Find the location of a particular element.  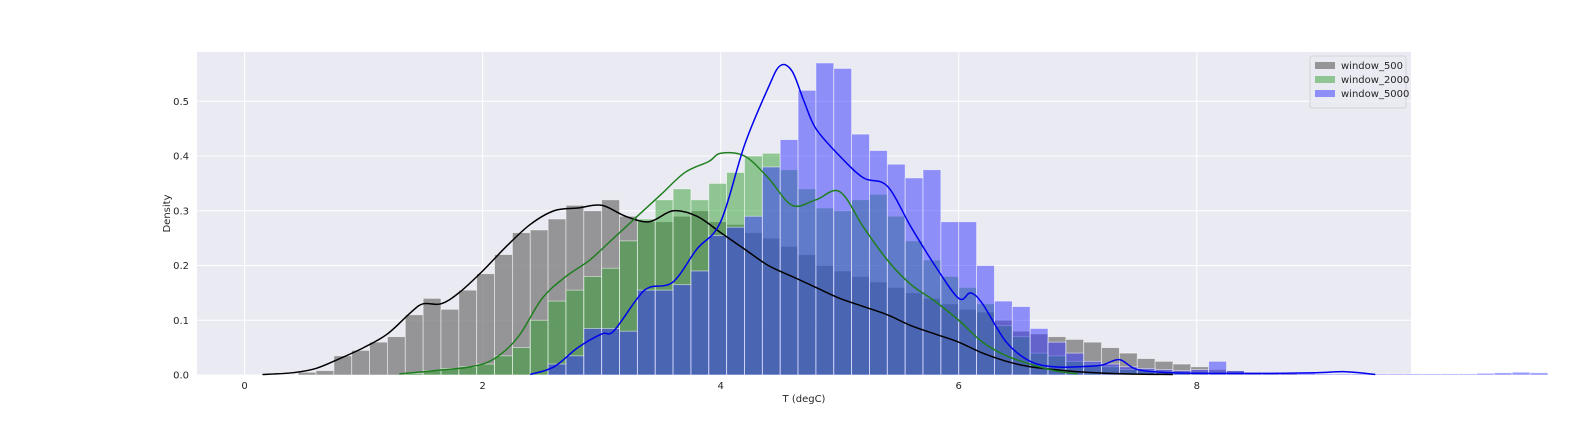

y-tick-label: 0.5 is located at coordinates (181, 102).